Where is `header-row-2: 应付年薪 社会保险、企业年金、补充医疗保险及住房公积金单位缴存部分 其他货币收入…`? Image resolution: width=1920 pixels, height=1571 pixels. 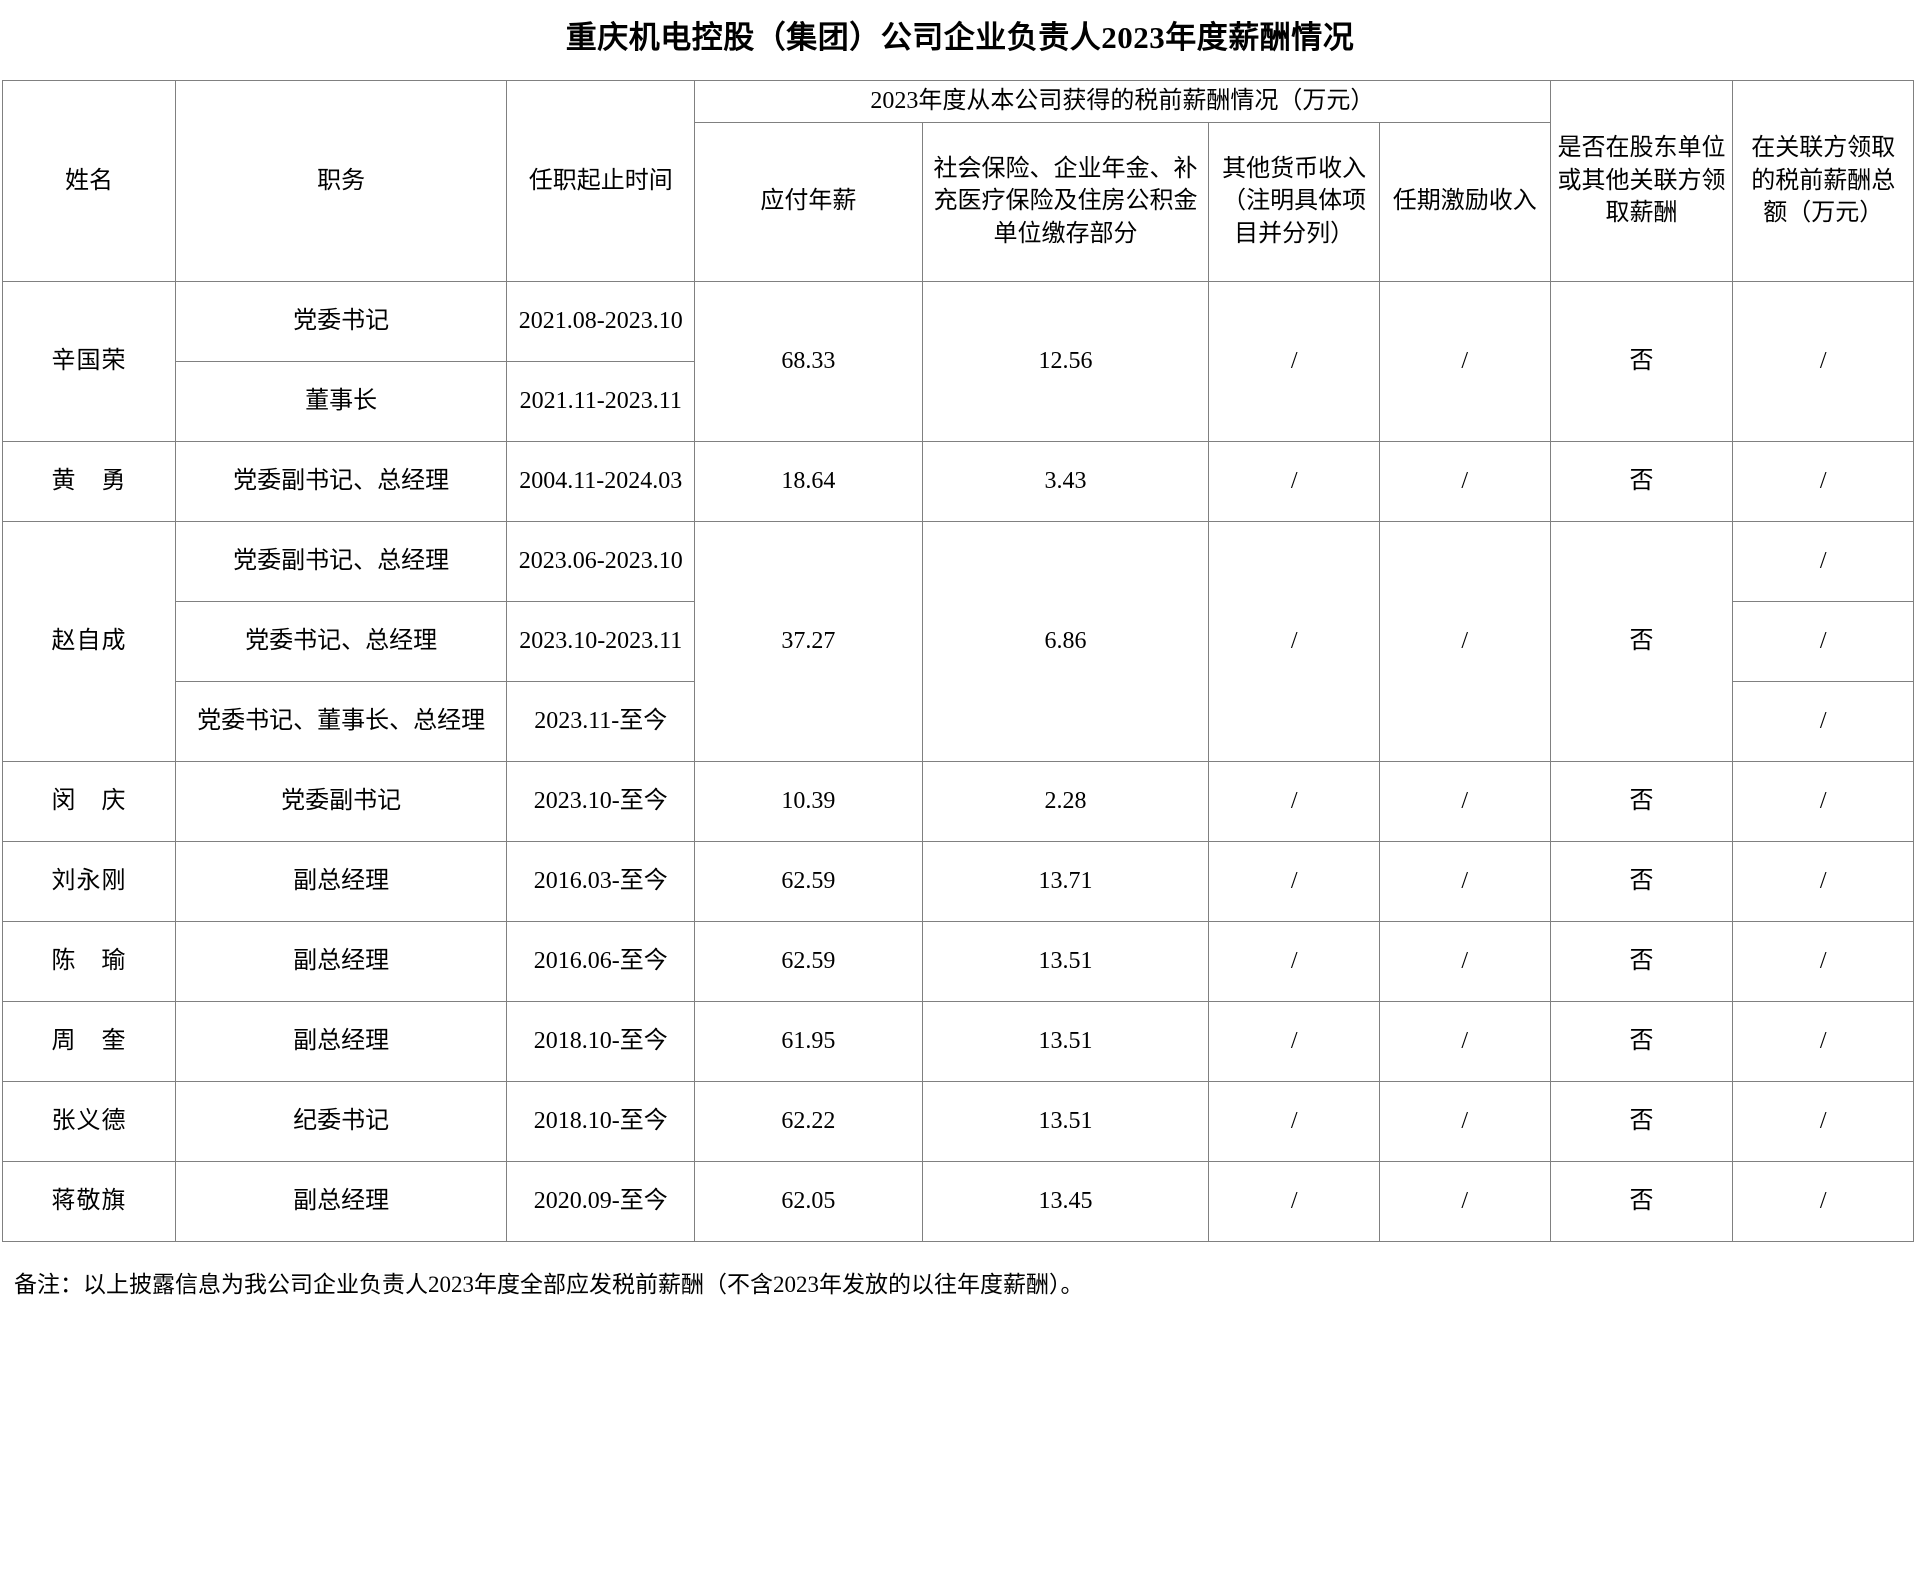 header-row-2: 应付年薪 社会保险、企业年金、补充医疗保险及住房公积金单位缴存部分 其他货币收入… is located at coordinates (958, 201).